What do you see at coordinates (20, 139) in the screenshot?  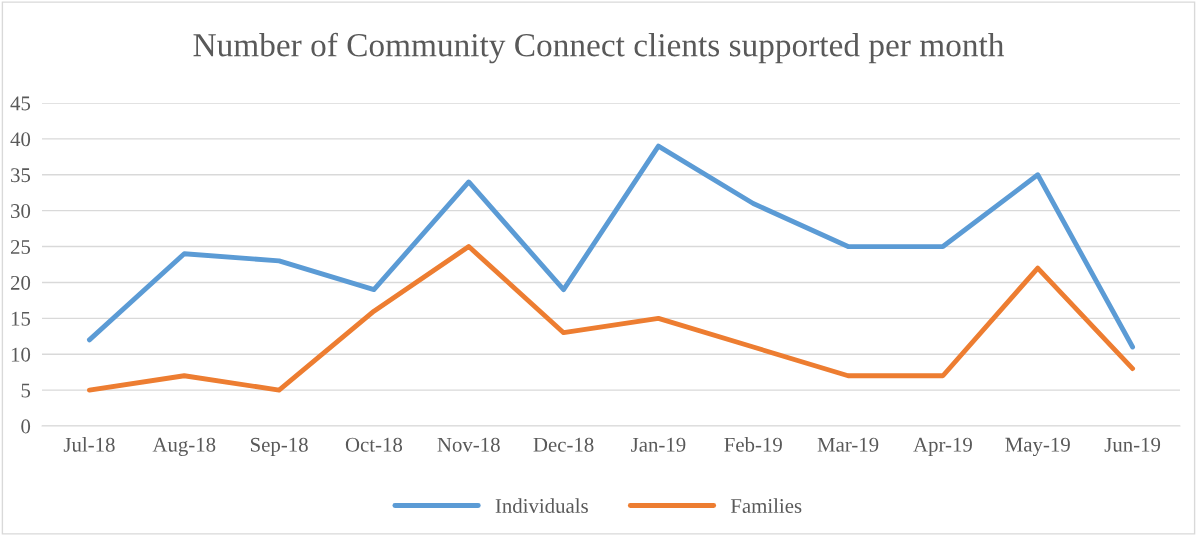 I see `y-tick-label: 40` at bounding box center [20, 139].